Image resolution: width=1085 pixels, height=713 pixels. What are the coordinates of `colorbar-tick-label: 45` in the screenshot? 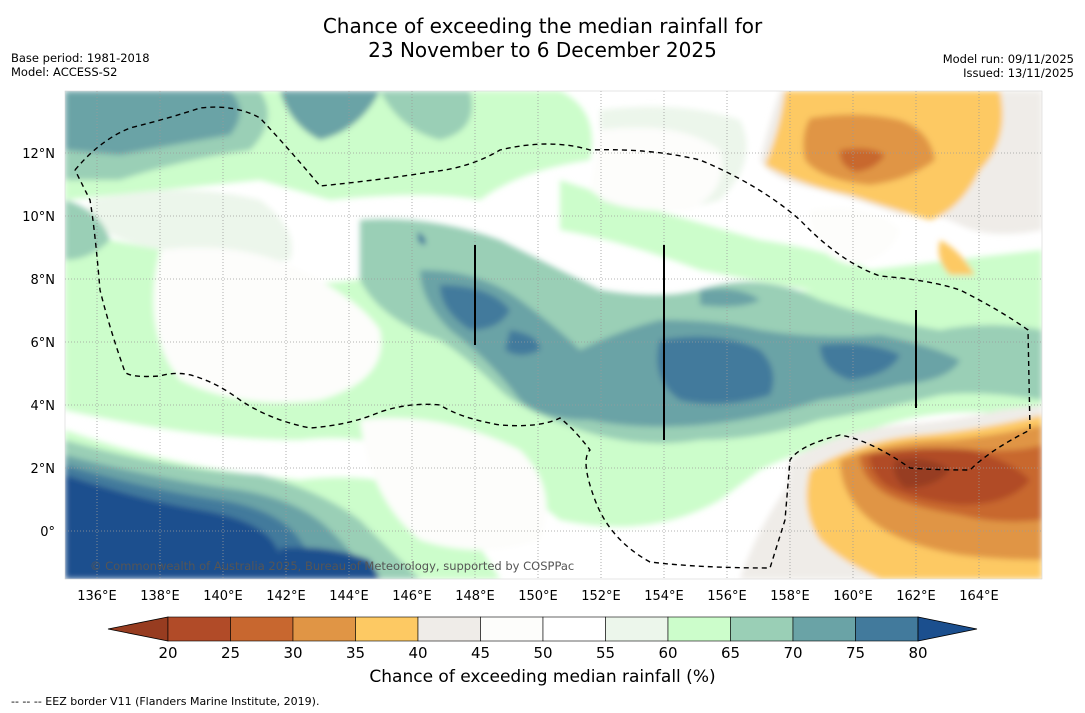 It's located at (480, 653).